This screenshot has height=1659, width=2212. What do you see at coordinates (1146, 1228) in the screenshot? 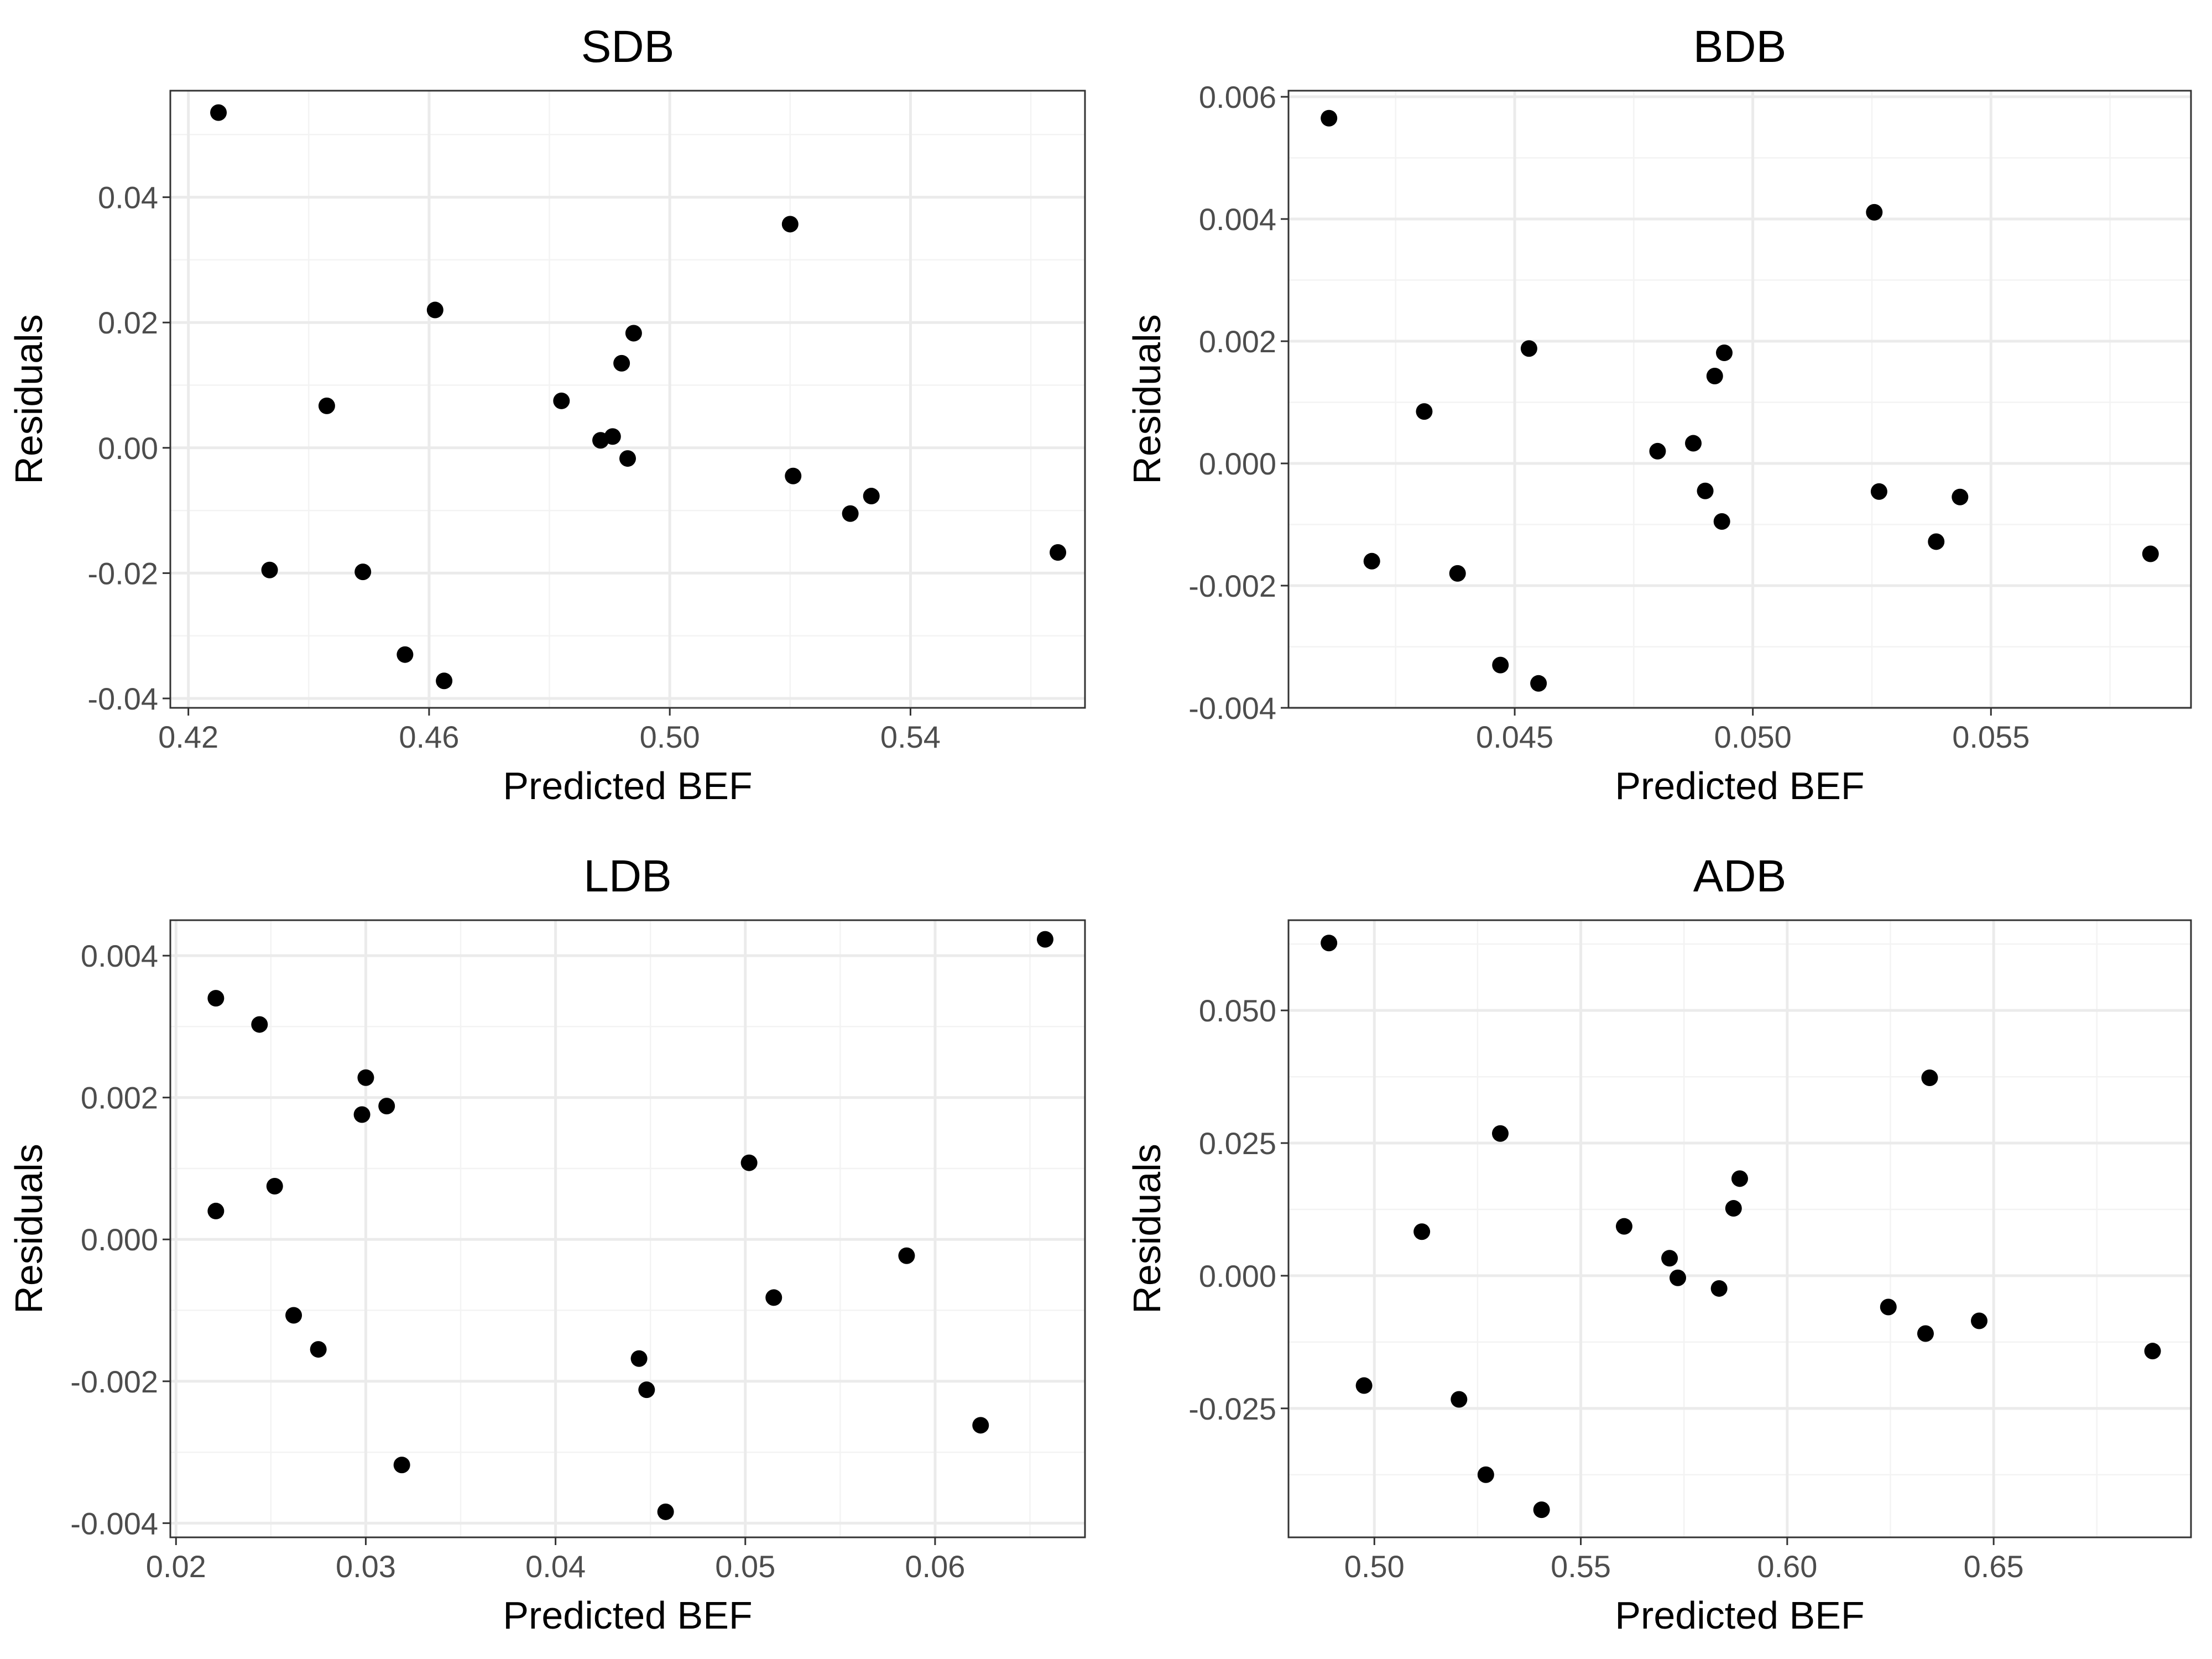
I see `adb-y-axis-title: Residuals` at bounding box center [1146, 1228].